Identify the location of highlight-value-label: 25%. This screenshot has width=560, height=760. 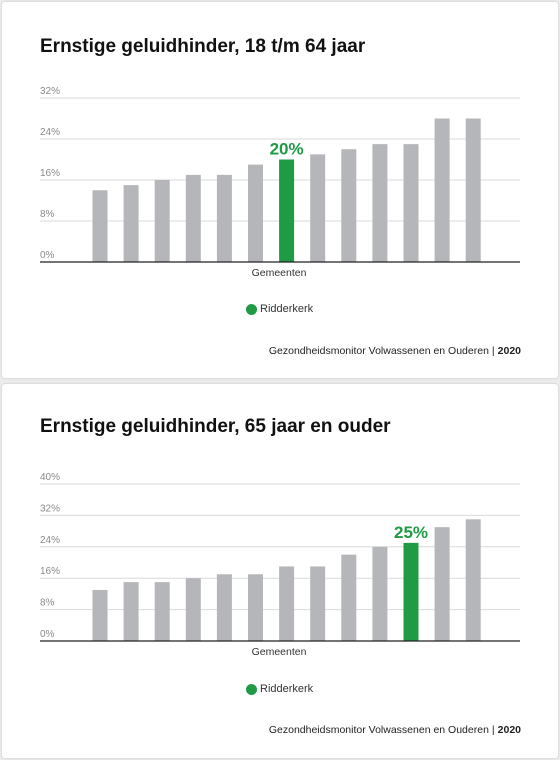
(411, 532).